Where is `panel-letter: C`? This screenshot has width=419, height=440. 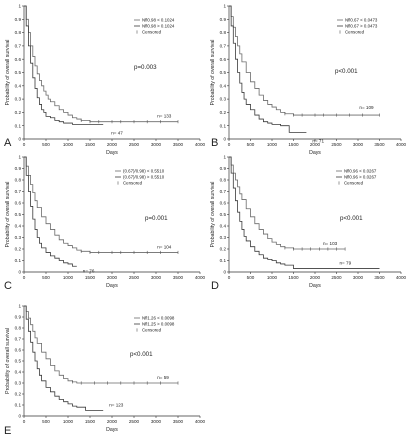
panel-letter: C is located at coordinates (8, 286).